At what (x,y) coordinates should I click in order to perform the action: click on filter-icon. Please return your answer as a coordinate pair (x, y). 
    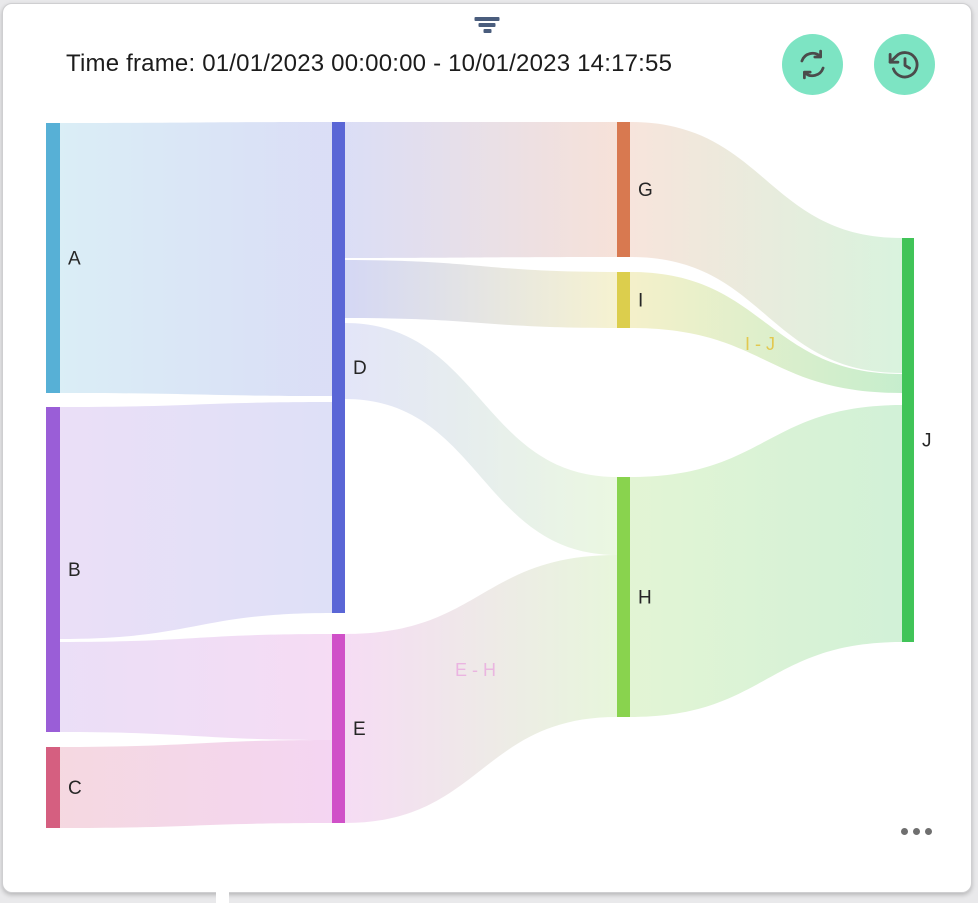
    Looking at the image, I should click on (487, 25).